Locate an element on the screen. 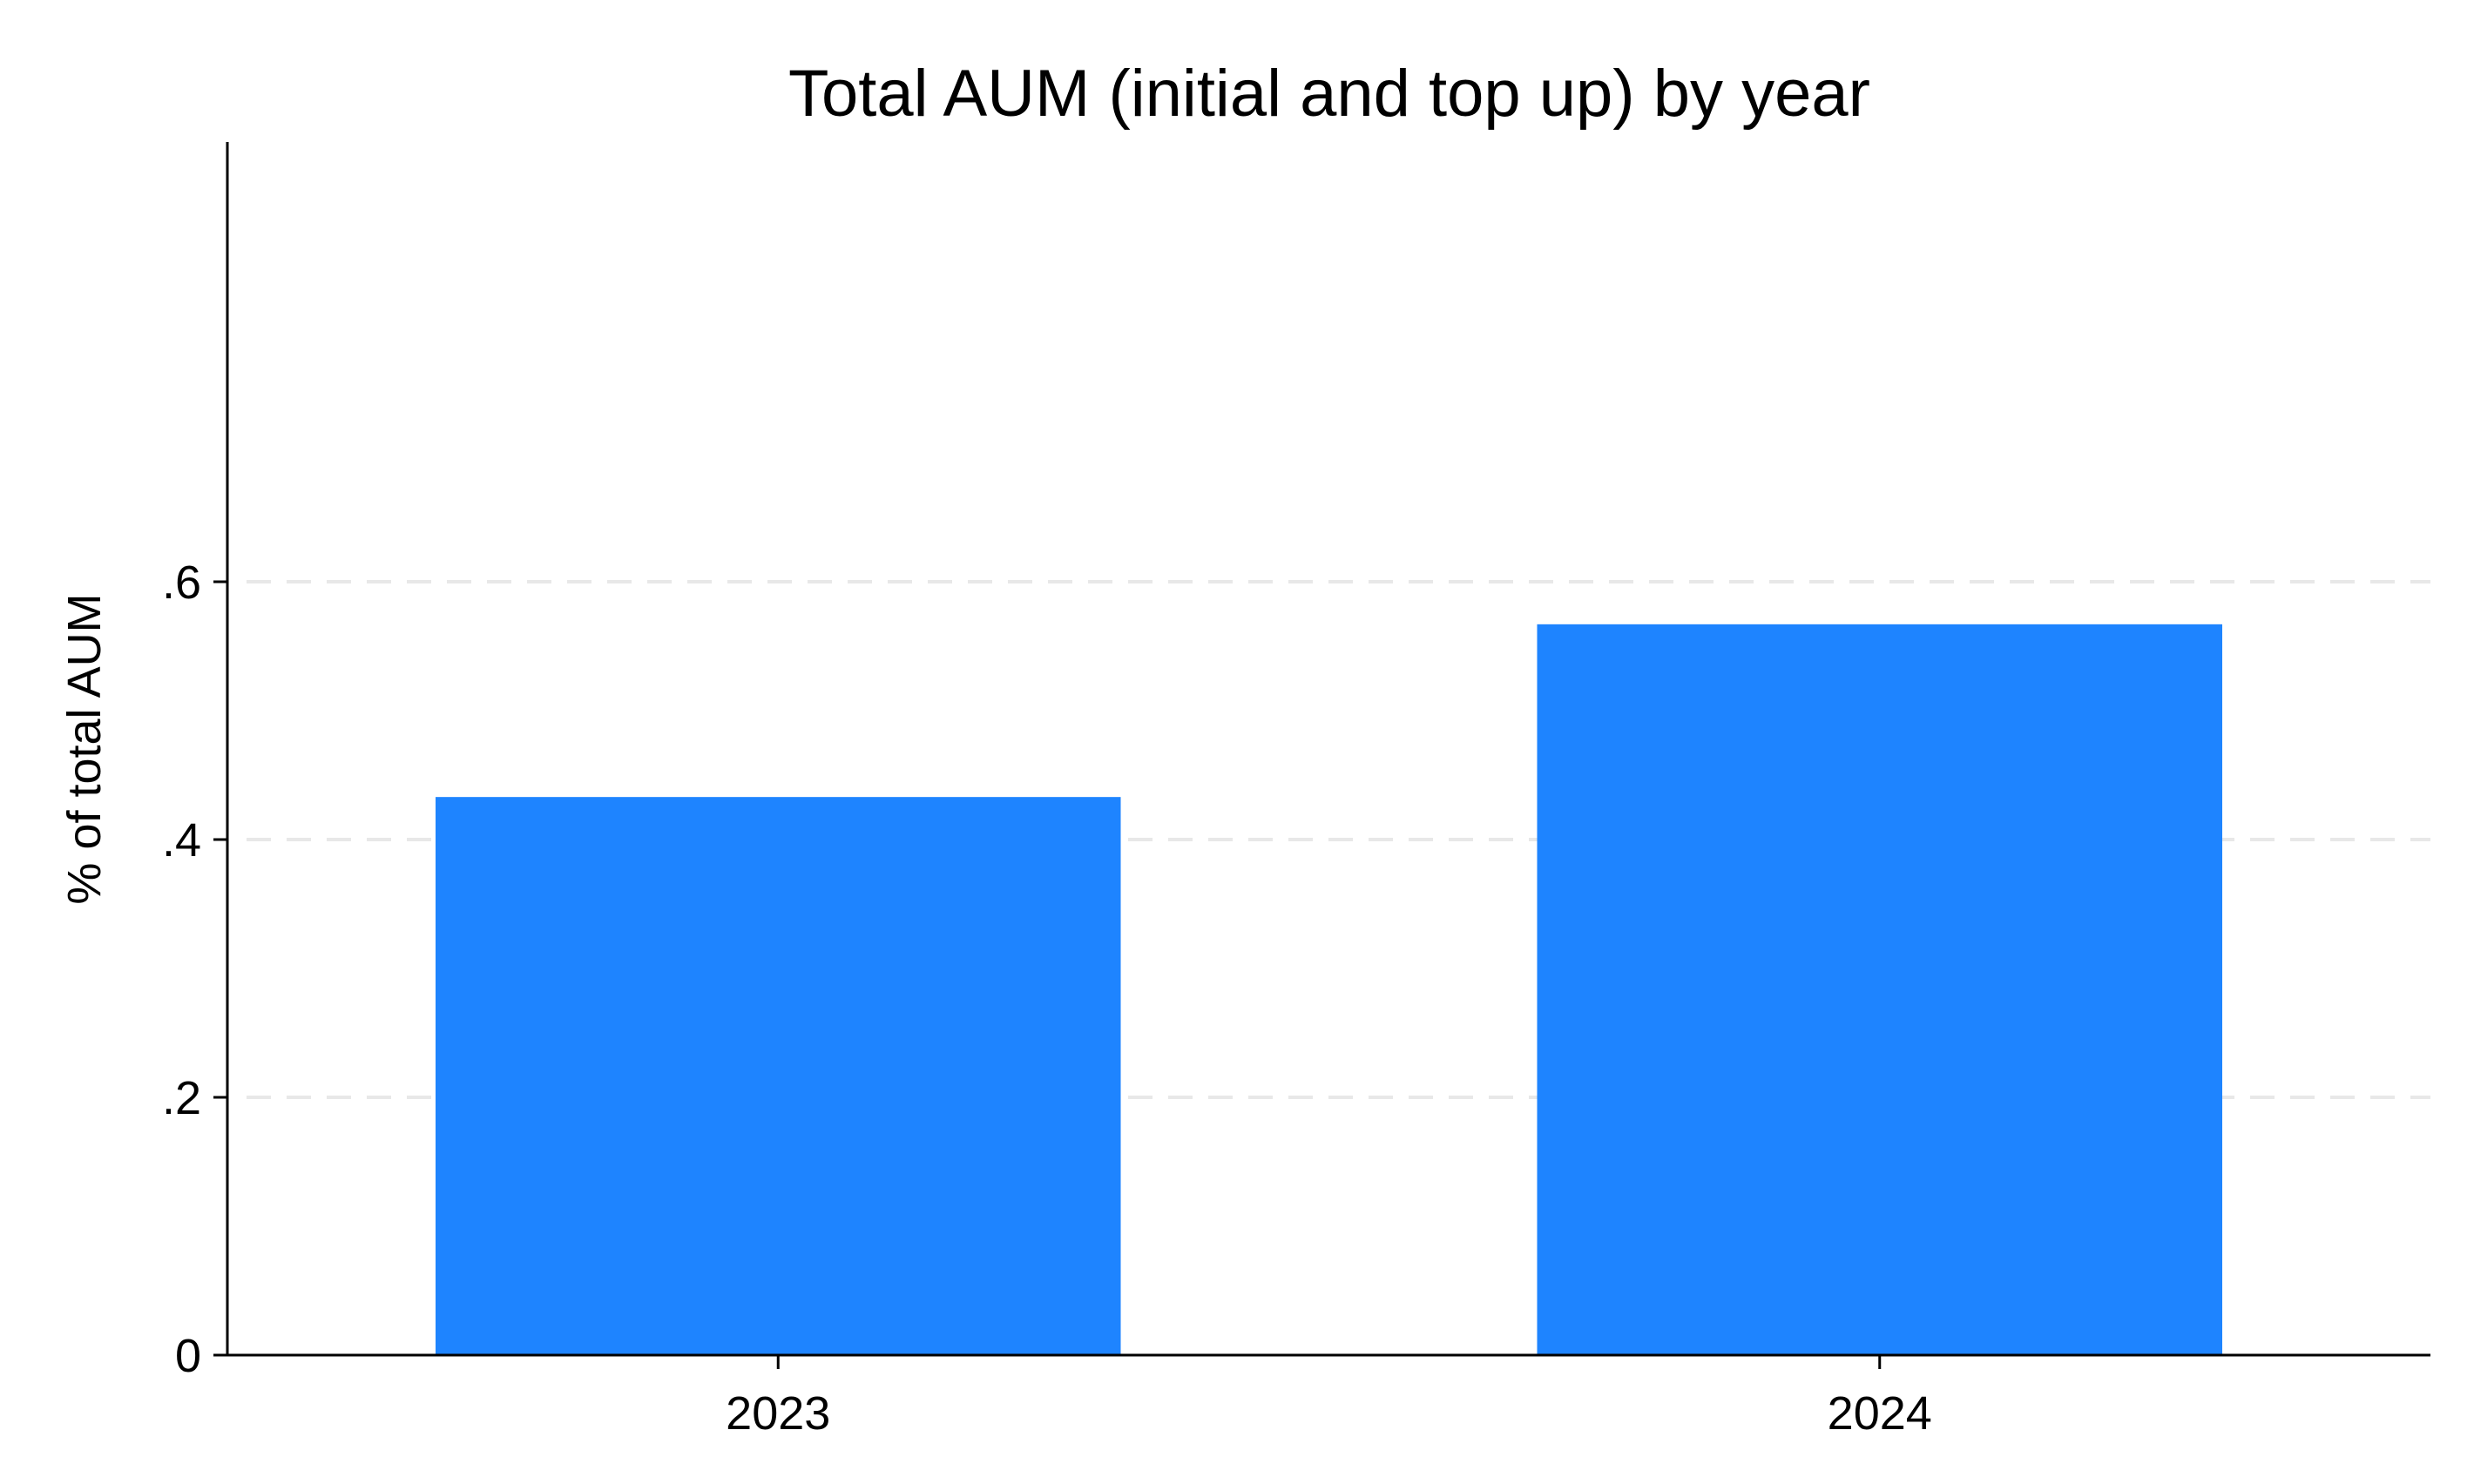  bar-2024 is located at coordinates (1880, 989).